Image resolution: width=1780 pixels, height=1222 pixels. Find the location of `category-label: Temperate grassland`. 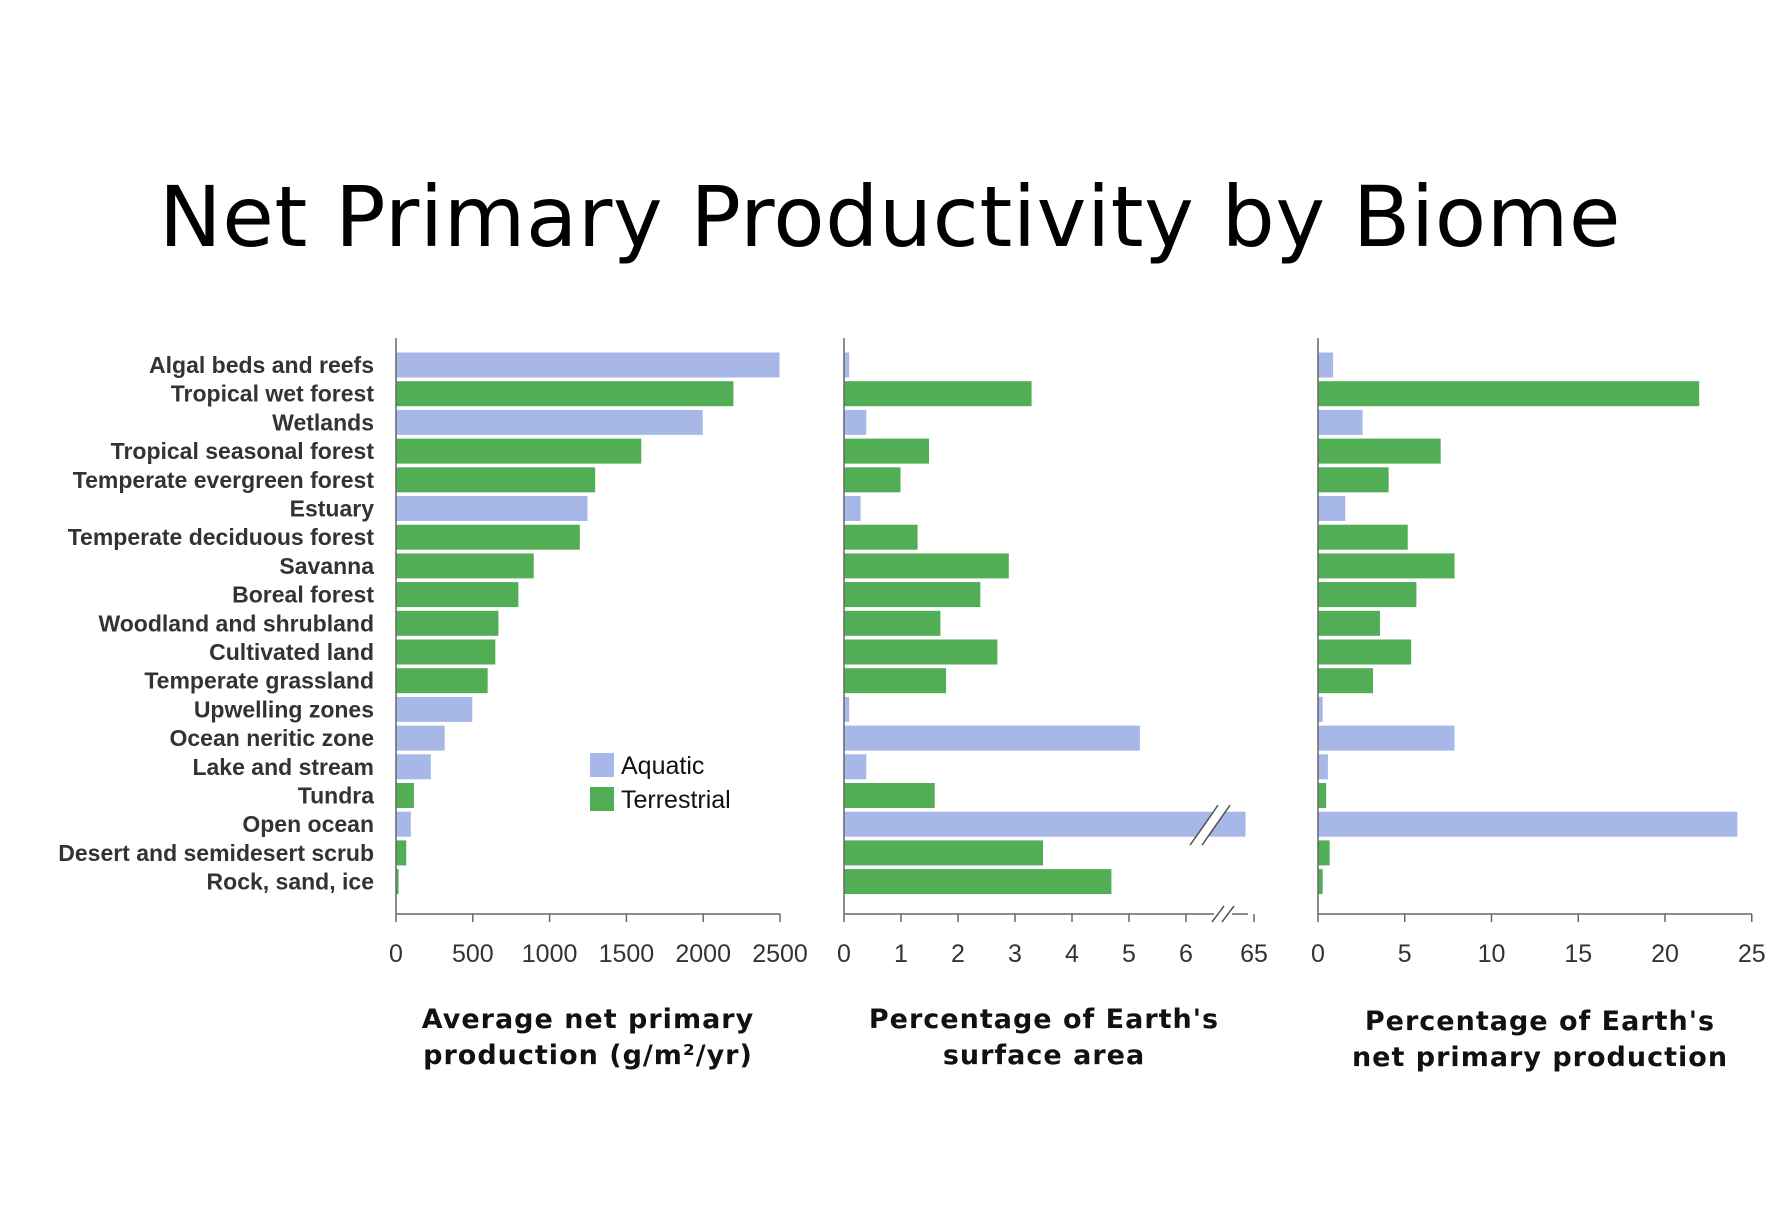

category-label: Temperate grassland is located at coordinates (259, 681).